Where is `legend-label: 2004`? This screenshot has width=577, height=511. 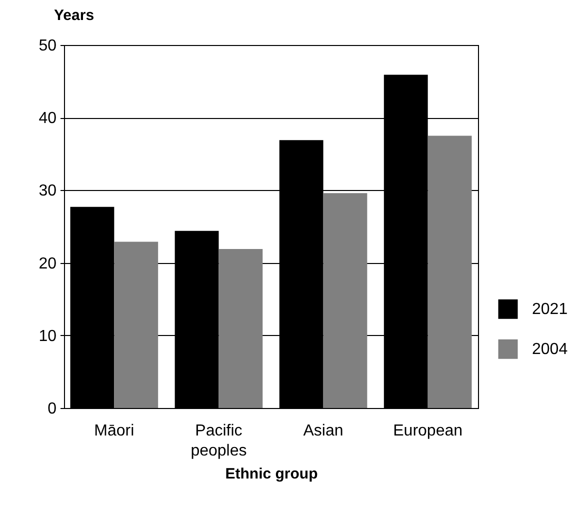
legend-label: 2004 is located at coordinates (550, 349).